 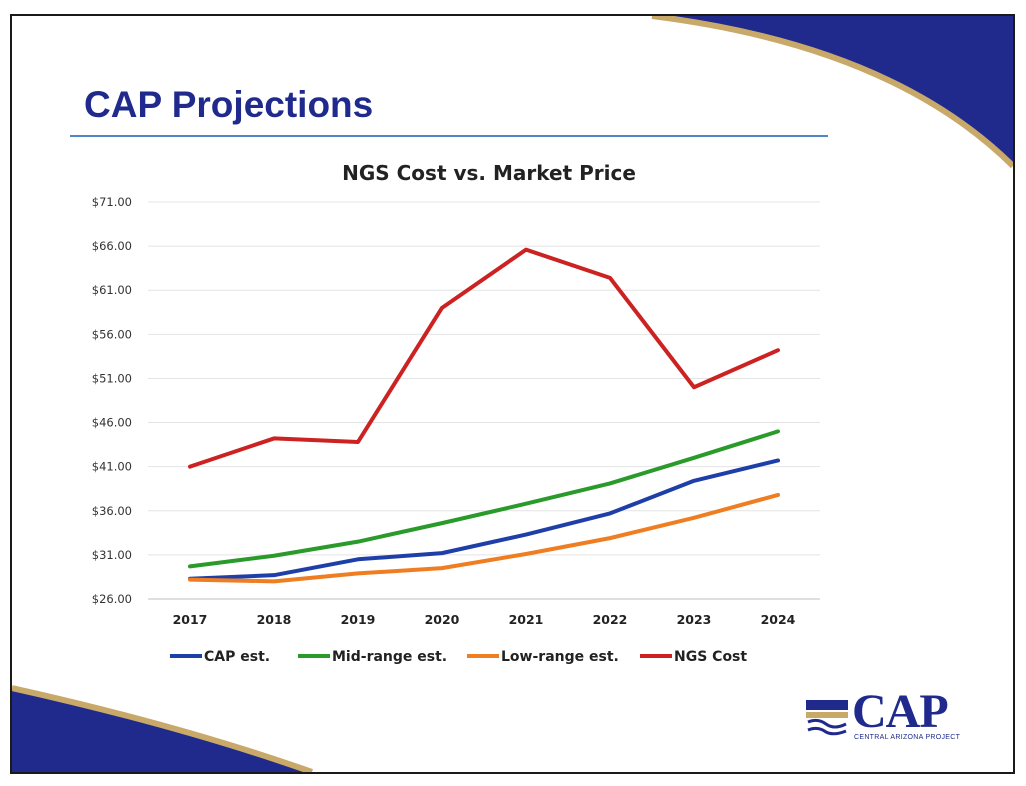 I want to click on bottom-left-gold-edge, so click(x=163, y=728).